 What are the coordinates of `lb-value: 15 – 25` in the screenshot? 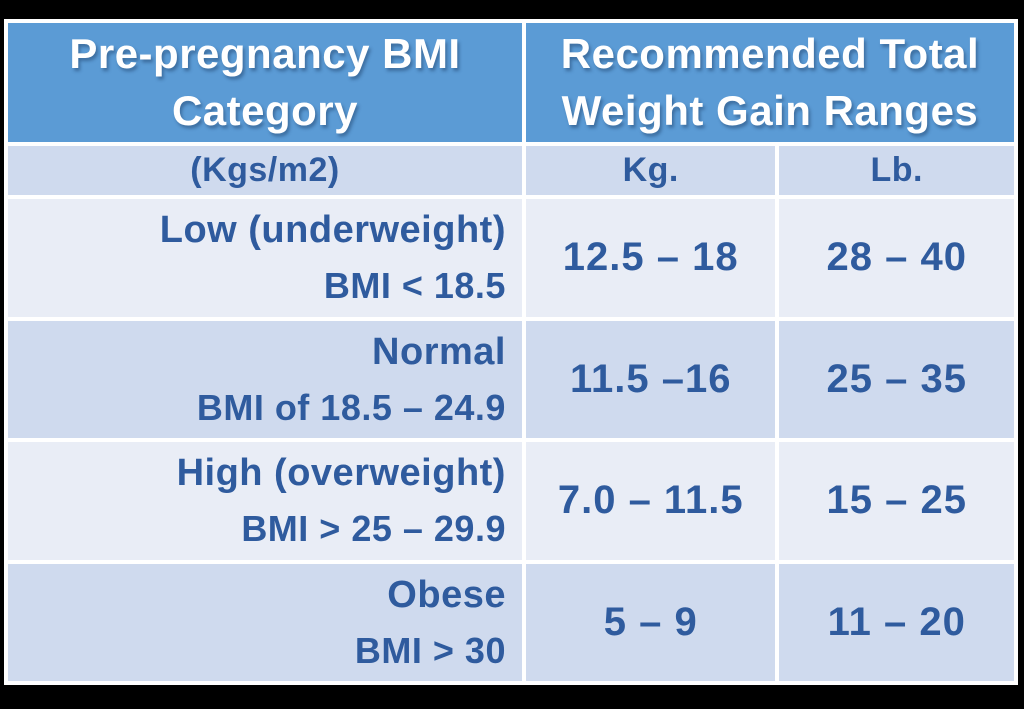 It's located at (896, 501).